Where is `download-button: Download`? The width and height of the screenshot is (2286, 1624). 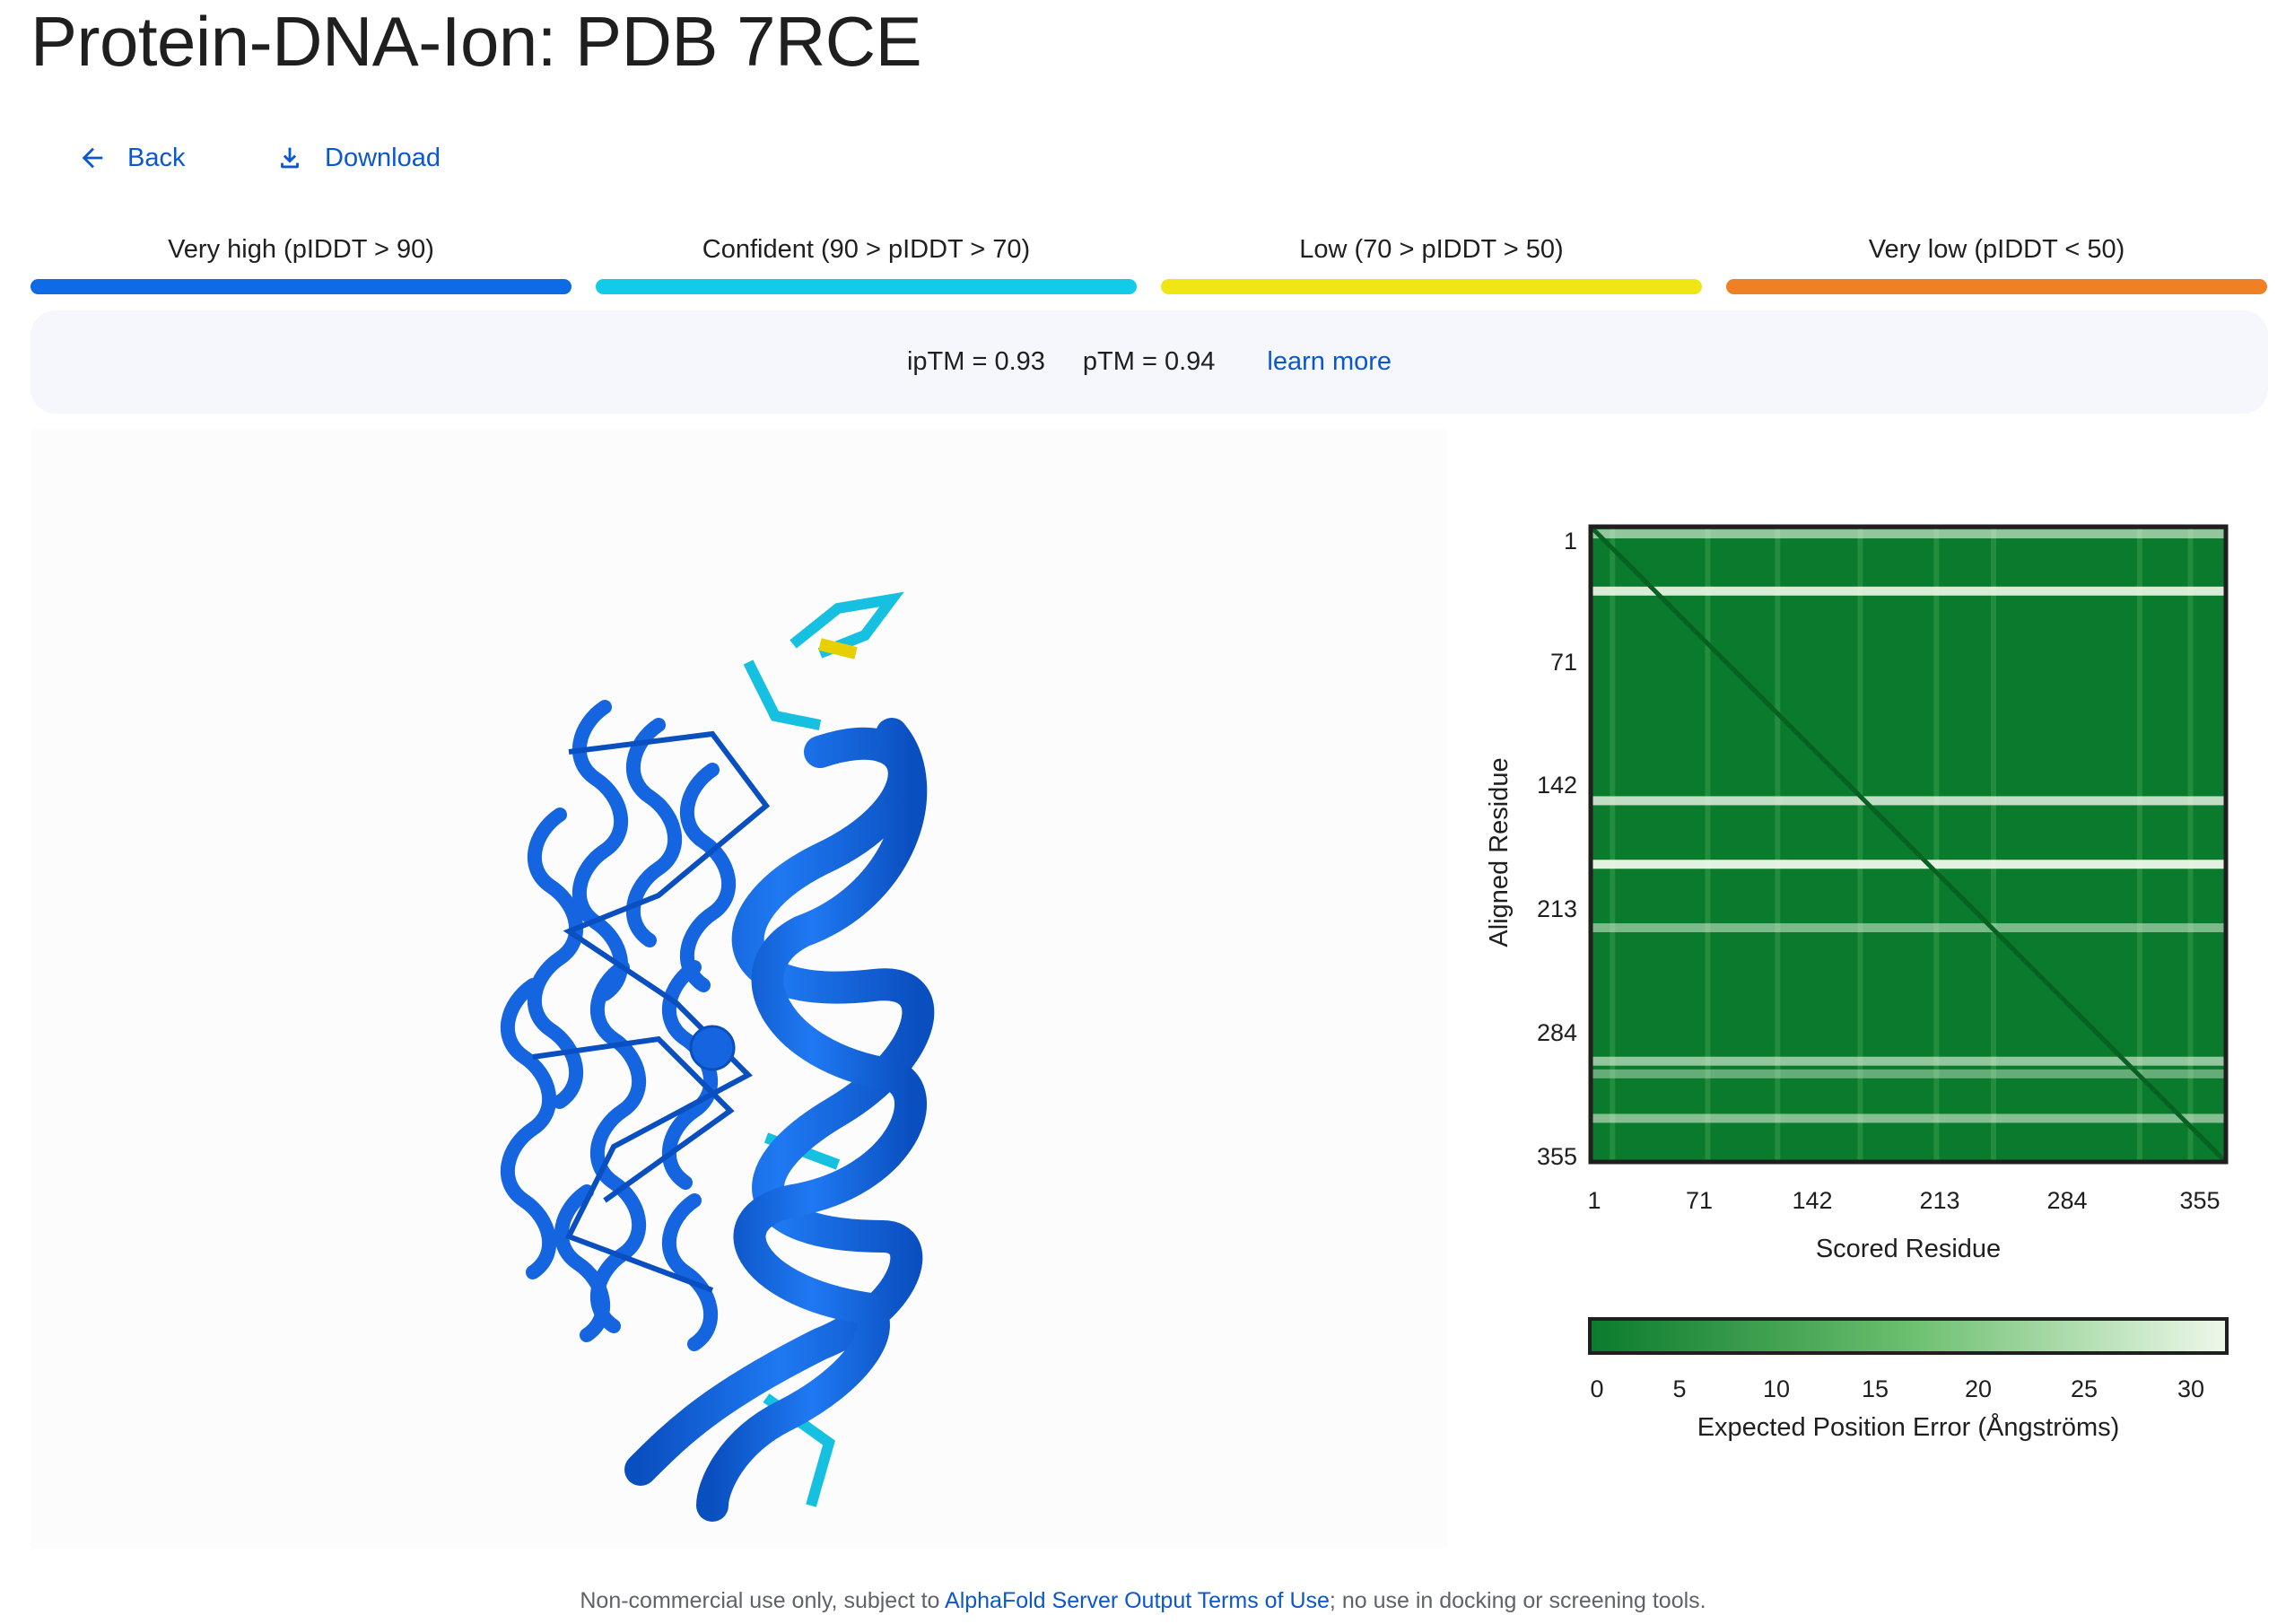 download-button: Download is located at coordinates (358, 158).